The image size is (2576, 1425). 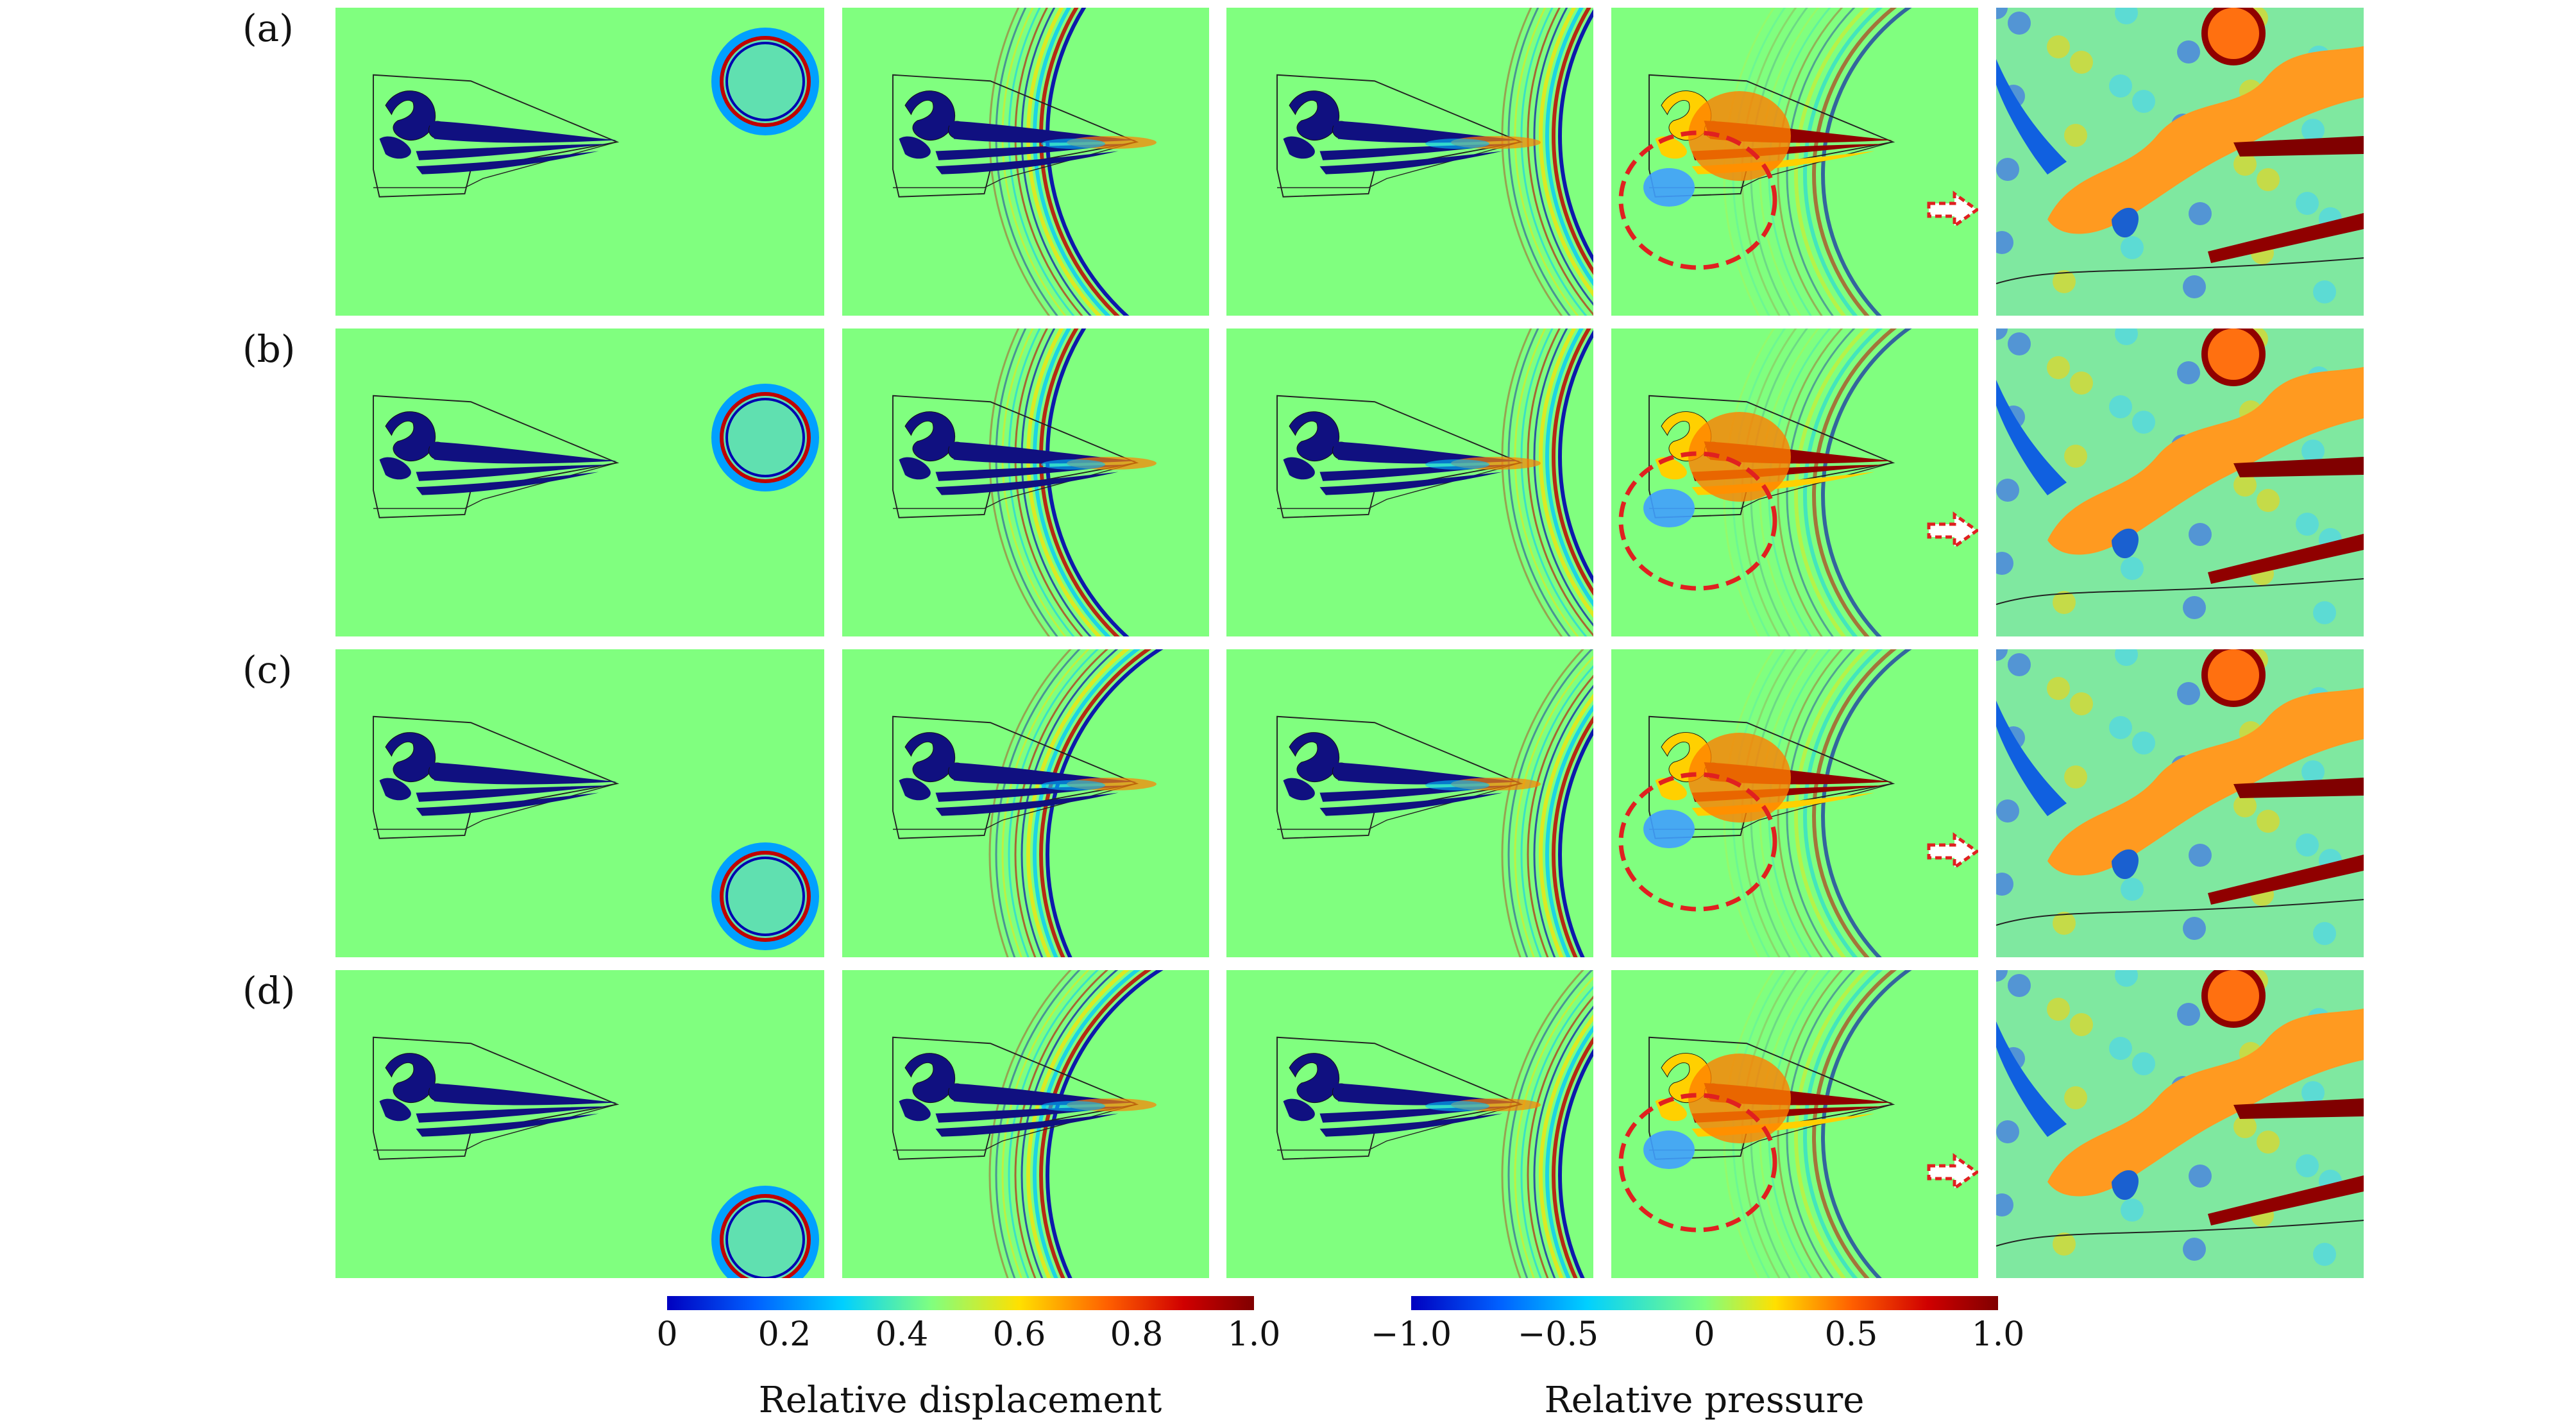 I want to click on press-tick-3: 0.5, so click(x=1851, y=1334).